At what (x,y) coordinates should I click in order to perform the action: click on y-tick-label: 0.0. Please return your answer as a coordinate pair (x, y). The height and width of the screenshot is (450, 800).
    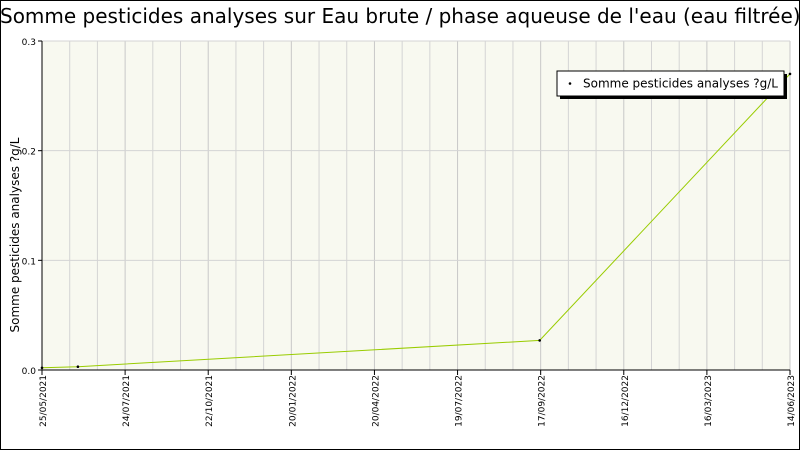
    Looking at the image, I should click on (29, 372).